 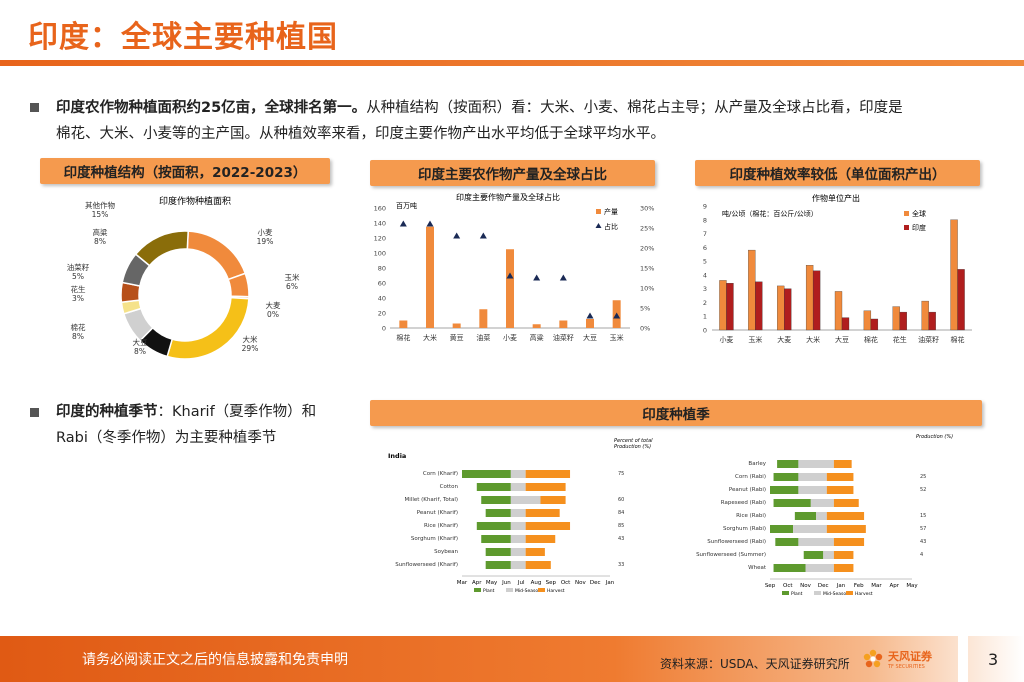 What do you see at coordinates (107, 412) in the screenshot?
I see `season-bold: 印度的种植季节` at bounding box center [107, 412].